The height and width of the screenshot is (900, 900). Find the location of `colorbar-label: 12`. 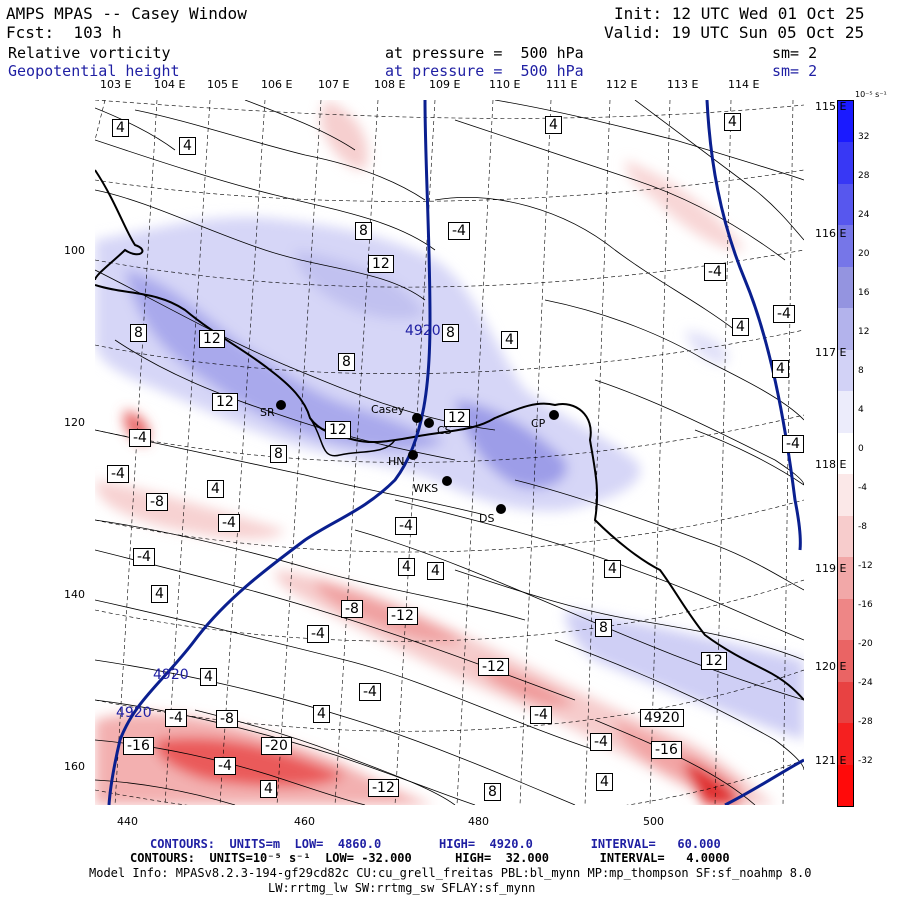

colorbar-label: 12 is located at coordinates (864, 332).